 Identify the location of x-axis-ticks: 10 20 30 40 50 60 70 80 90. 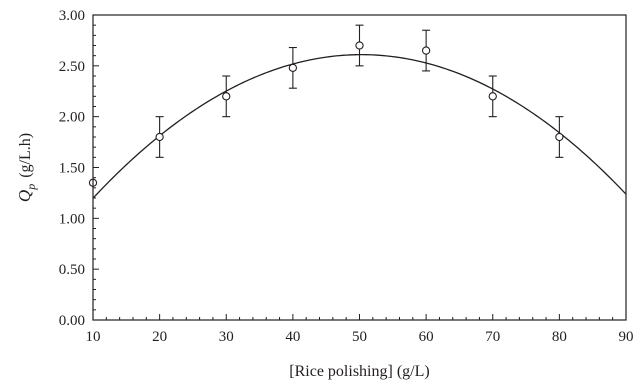
(360, 329).